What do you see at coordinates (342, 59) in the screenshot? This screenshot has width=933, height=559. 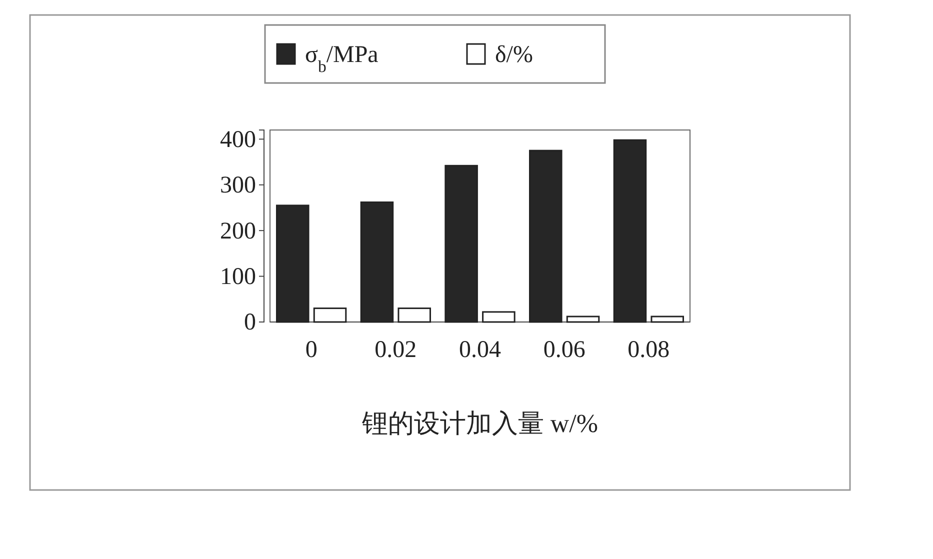 I see `legend-label: σ$_{b}$/MPa` at bounding box center [342, 59].